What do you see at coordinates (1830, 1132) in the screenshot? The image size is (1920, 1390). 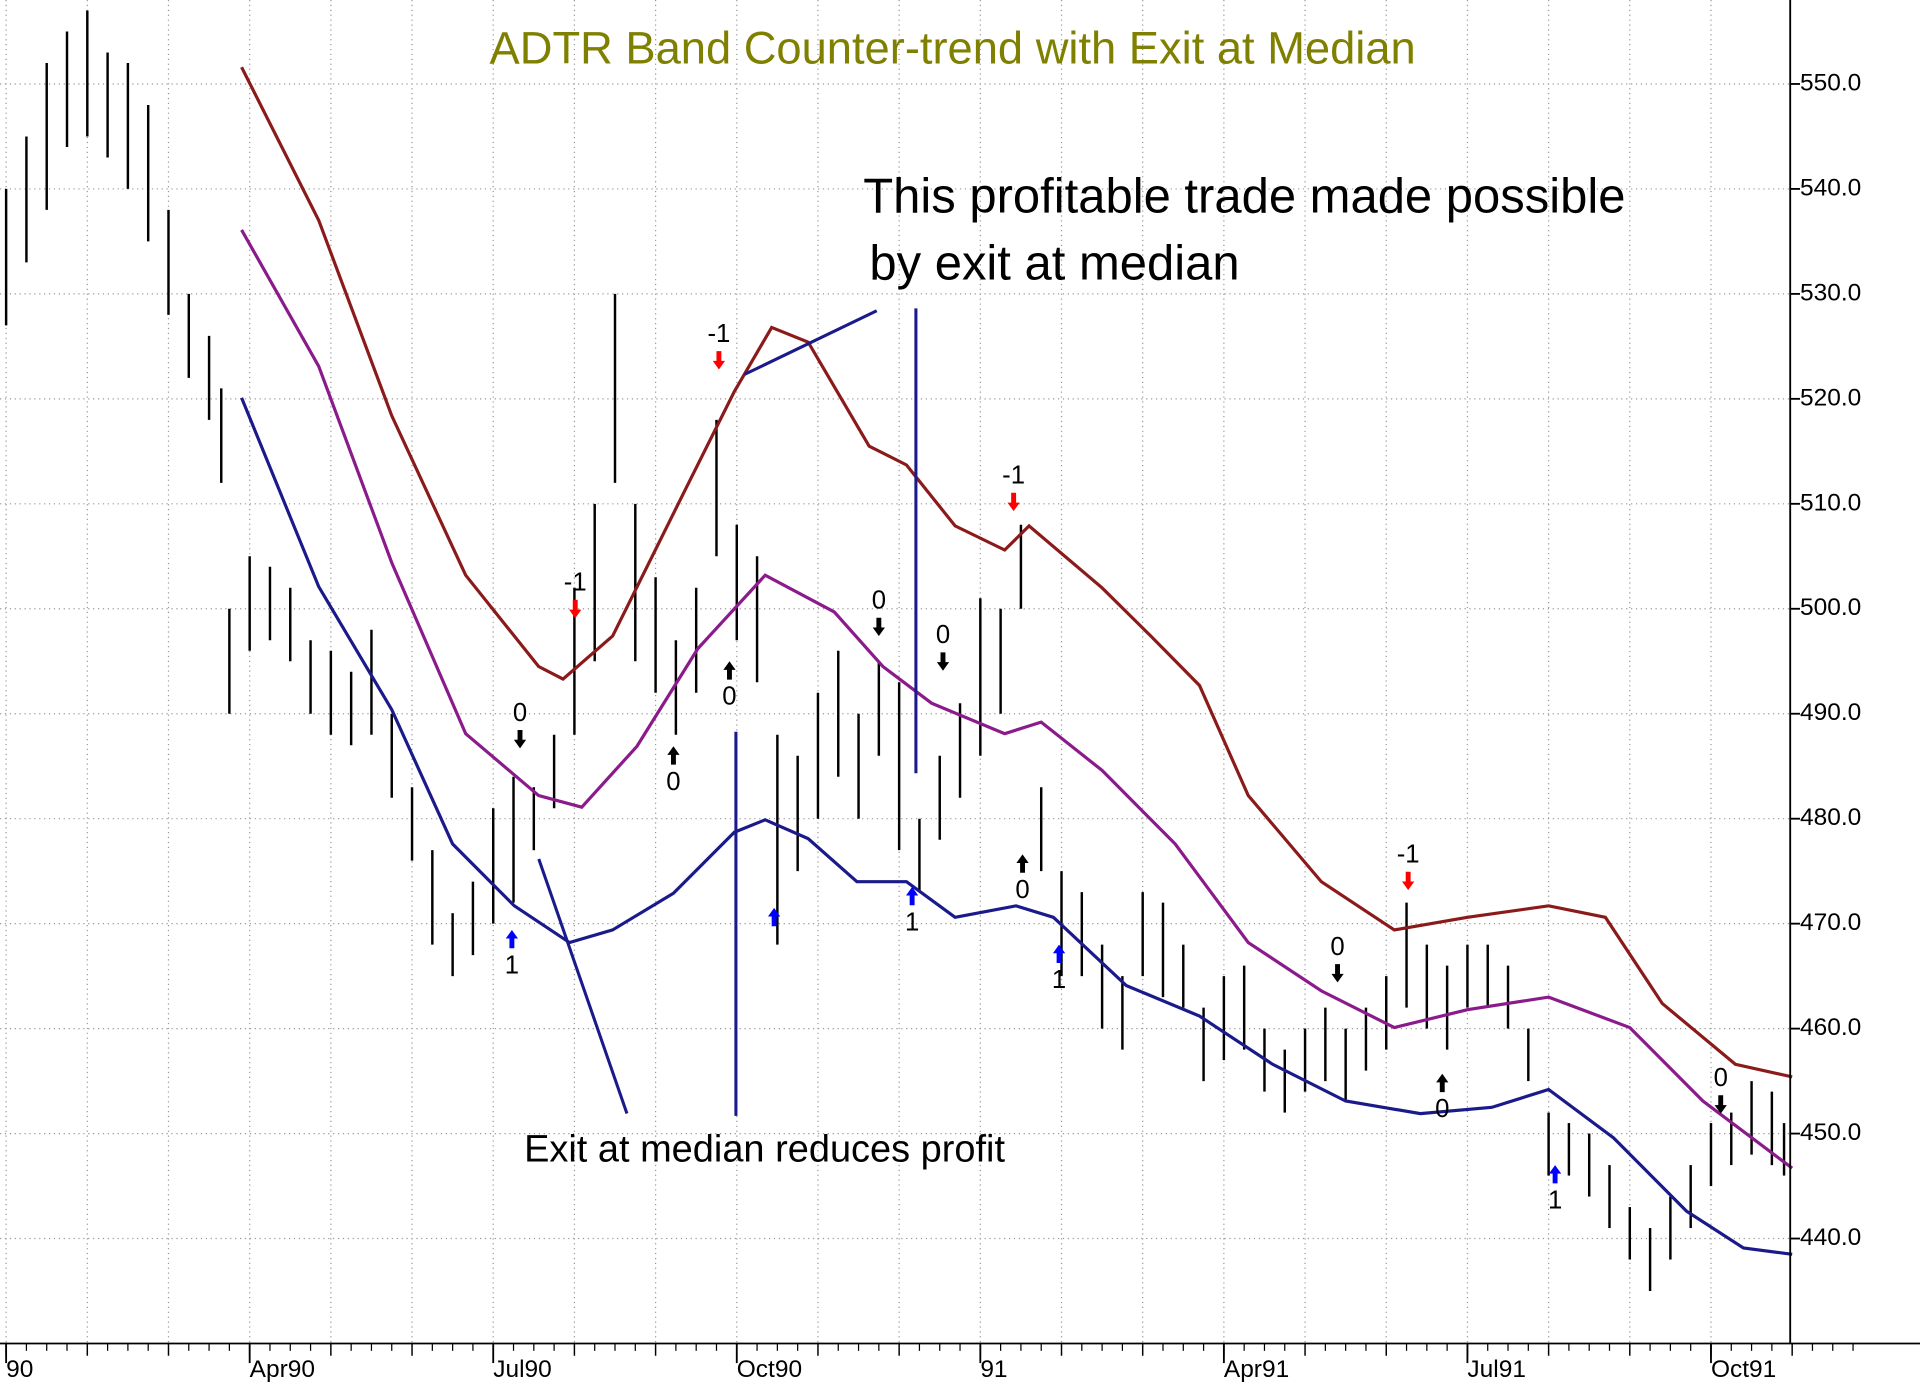 I see `y-tick-label: 450.0` at bounding box center [1830, 1132].